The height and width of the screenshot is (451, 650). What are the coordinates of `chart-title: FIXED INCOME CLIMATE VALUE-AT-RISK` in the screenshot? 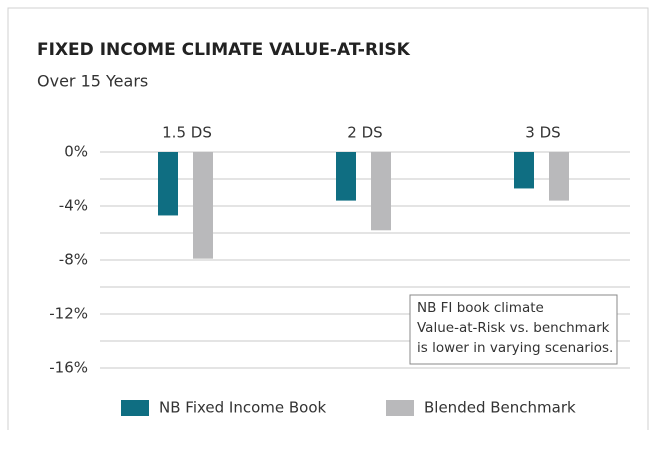 It's located at (224, 50).